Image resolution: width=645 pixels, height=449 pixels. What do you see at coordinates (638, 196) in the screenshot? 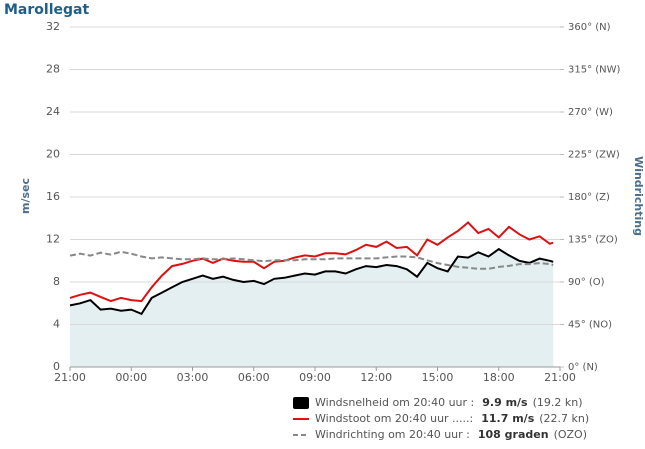
I see `y2-axis-label: Windrichting` at bounding box center [638, 196].